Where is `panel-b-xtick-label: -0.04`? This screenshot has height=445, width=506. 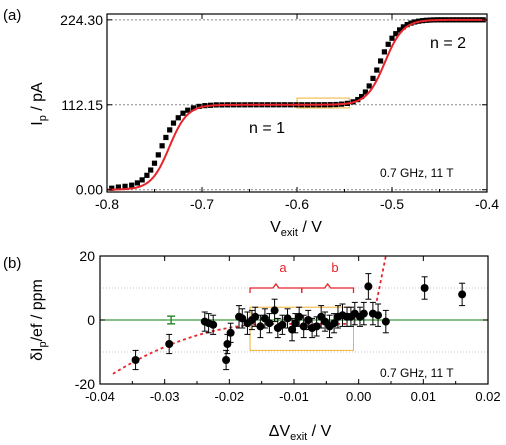
panel-b-xtick-label: -0.04 is located at coordinates (100, 396).